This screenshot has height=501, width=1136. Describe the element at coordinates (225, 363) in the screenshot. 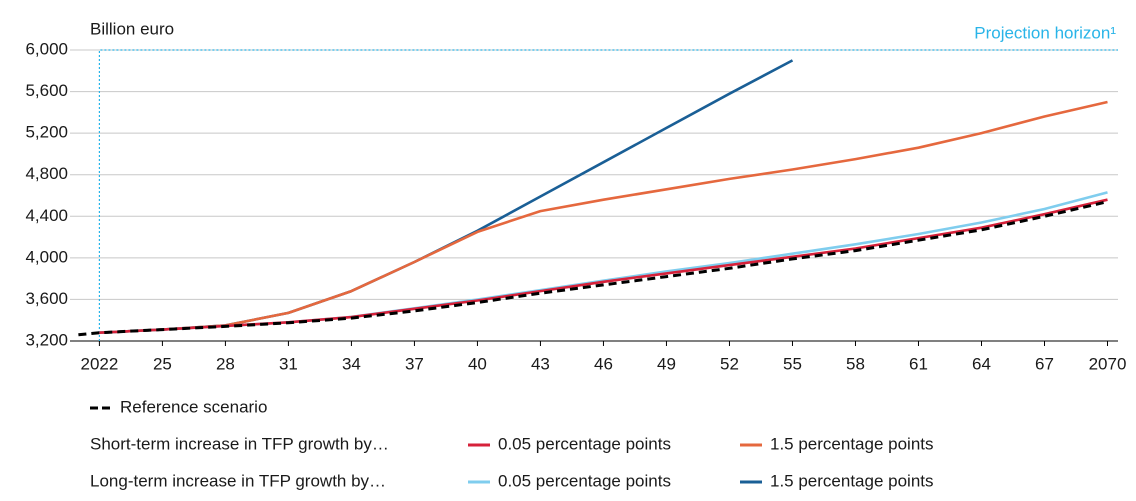

I see `x-tick-label: 28` at that location.